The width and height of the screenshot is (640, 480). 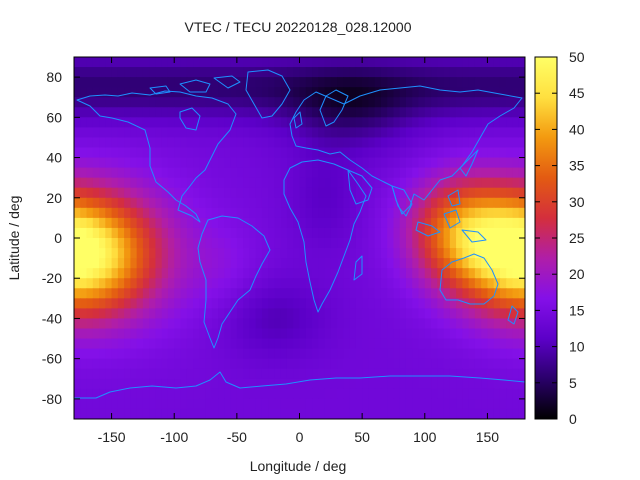 I want to click on coast-arabia-india, so click(x=380, y=193).